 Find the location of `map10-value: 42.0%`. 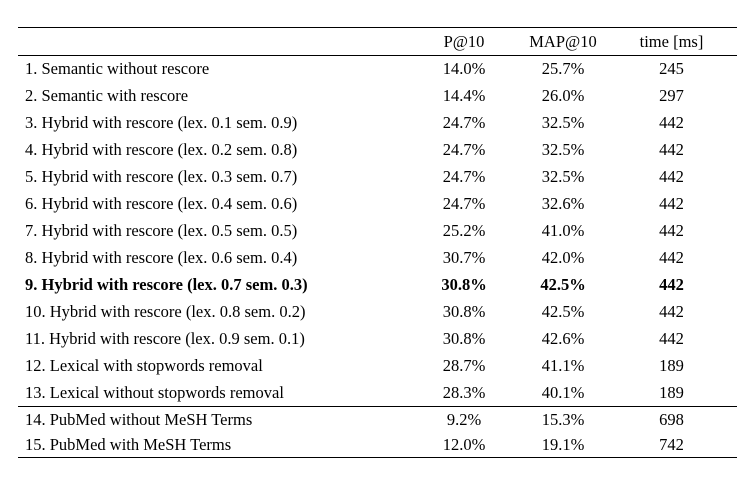

map10-value: 42.0% is located at coordinates (563, 257).